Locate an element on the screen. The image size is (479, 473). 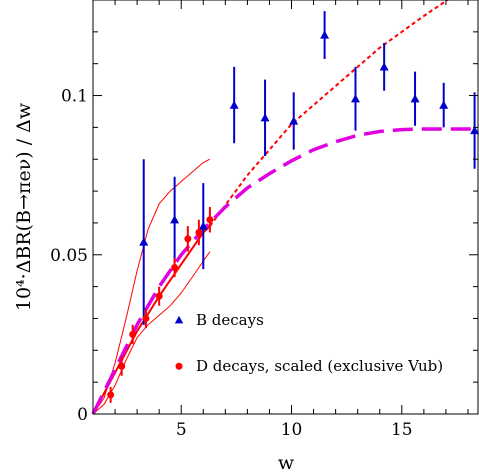
y-tick-label: 0.1 is located at coordinates (74, 97).